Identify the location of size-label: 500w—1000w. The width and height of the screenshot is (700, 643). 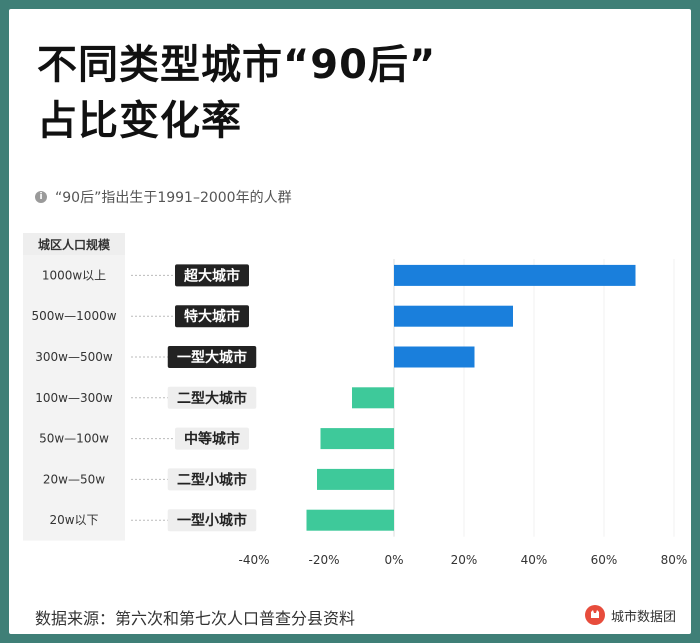
(73, 316).